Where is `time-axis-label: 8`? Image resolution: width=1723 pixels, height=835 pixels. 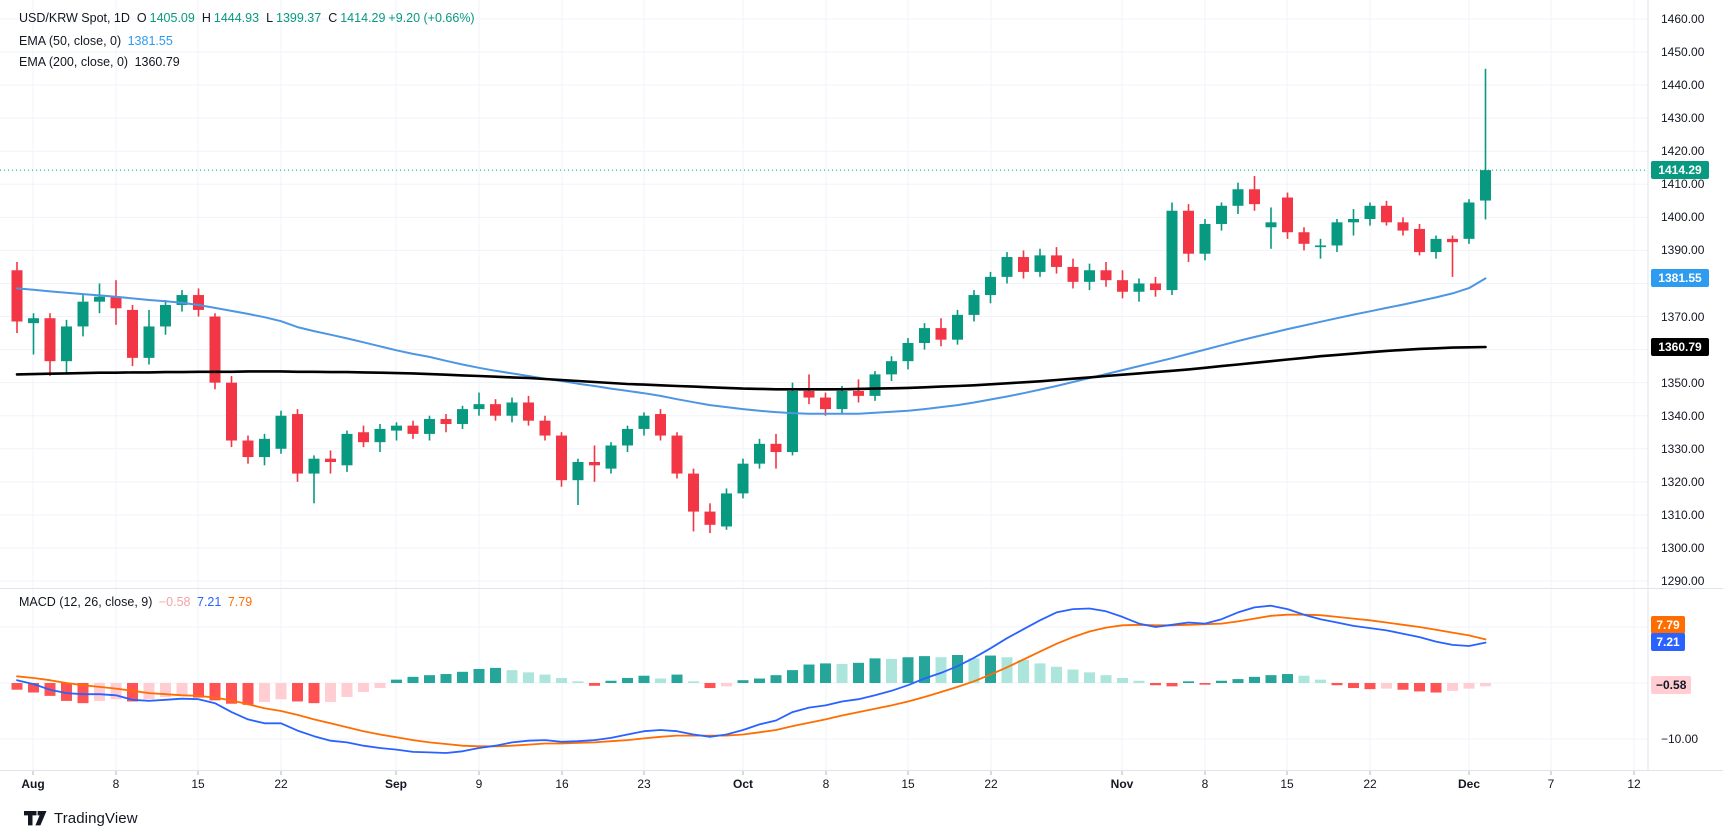 time-axis-label: 8 is located at coordinates (826, 784).